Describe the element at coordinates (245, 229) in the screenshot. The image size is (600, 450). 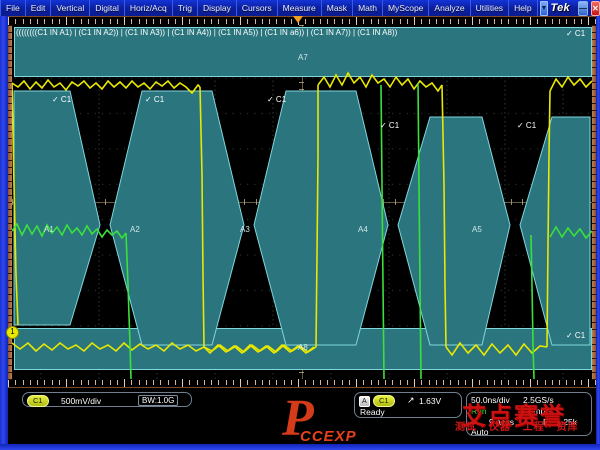
I see `mask-label-A3: A3` at that location.